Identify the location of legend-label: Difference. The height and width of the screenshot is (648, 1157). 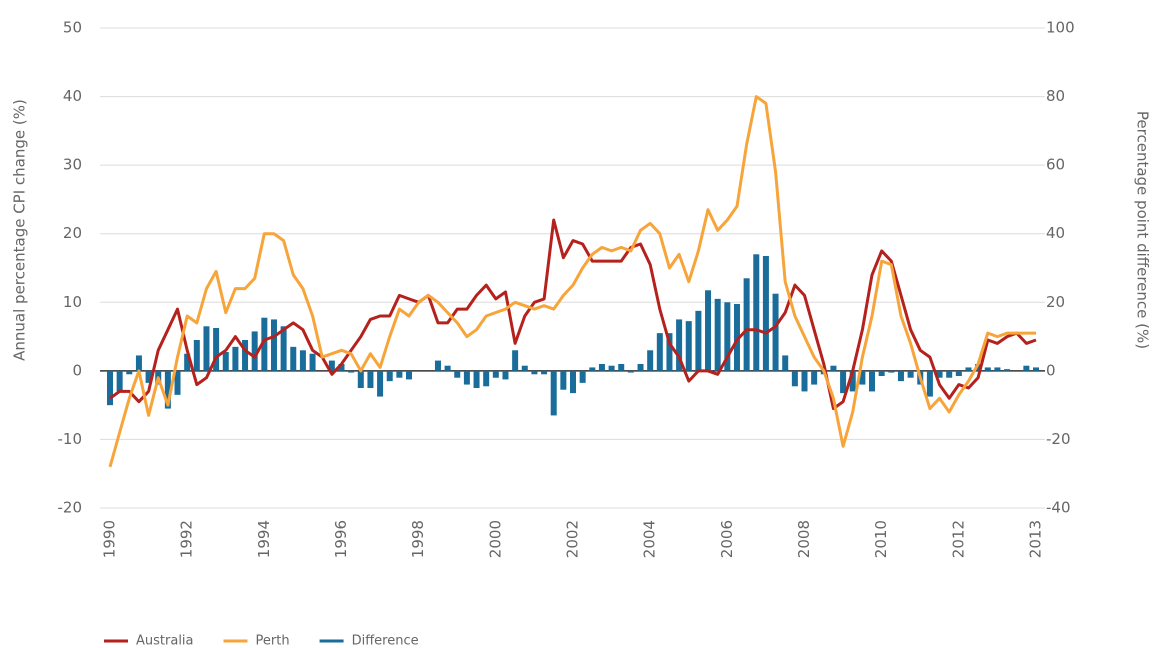
(385, 641).